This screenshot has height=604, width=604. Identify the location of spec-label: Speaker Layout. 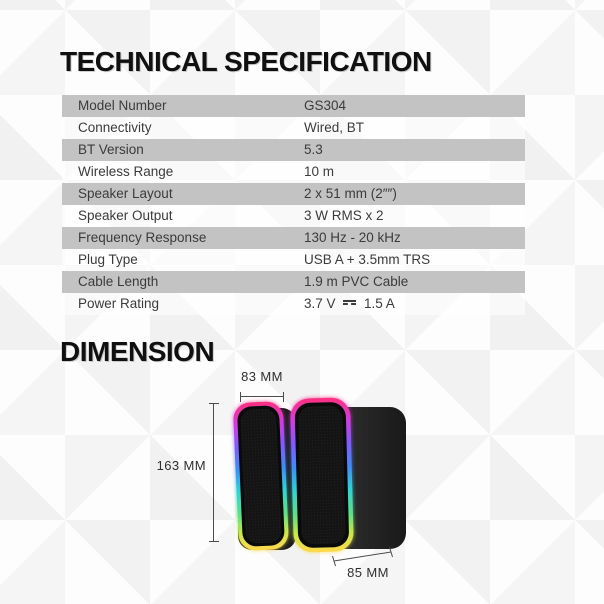
(125, 193).